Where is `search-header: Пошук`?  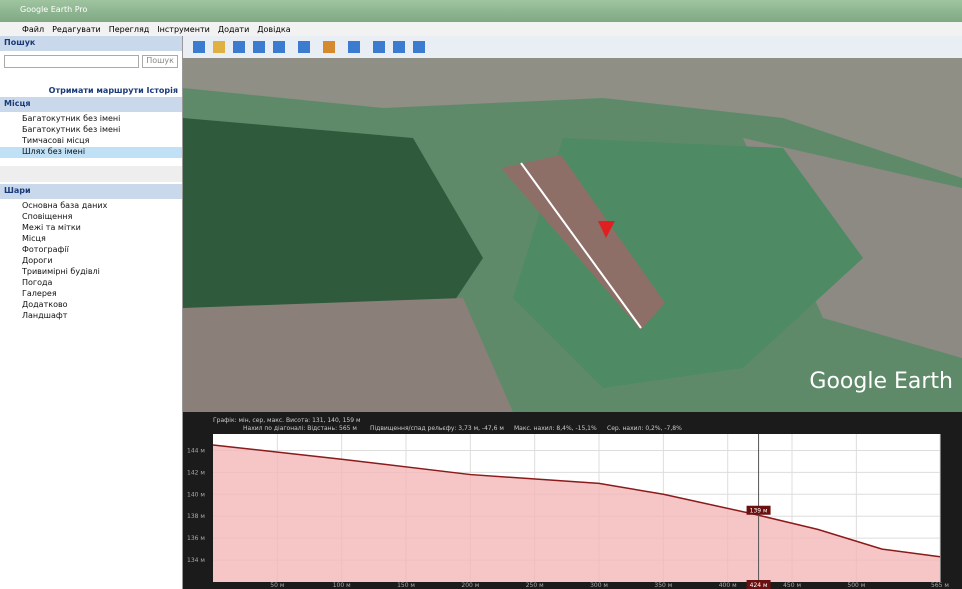 search-header: Пошук is located at coordinates (91, 43).